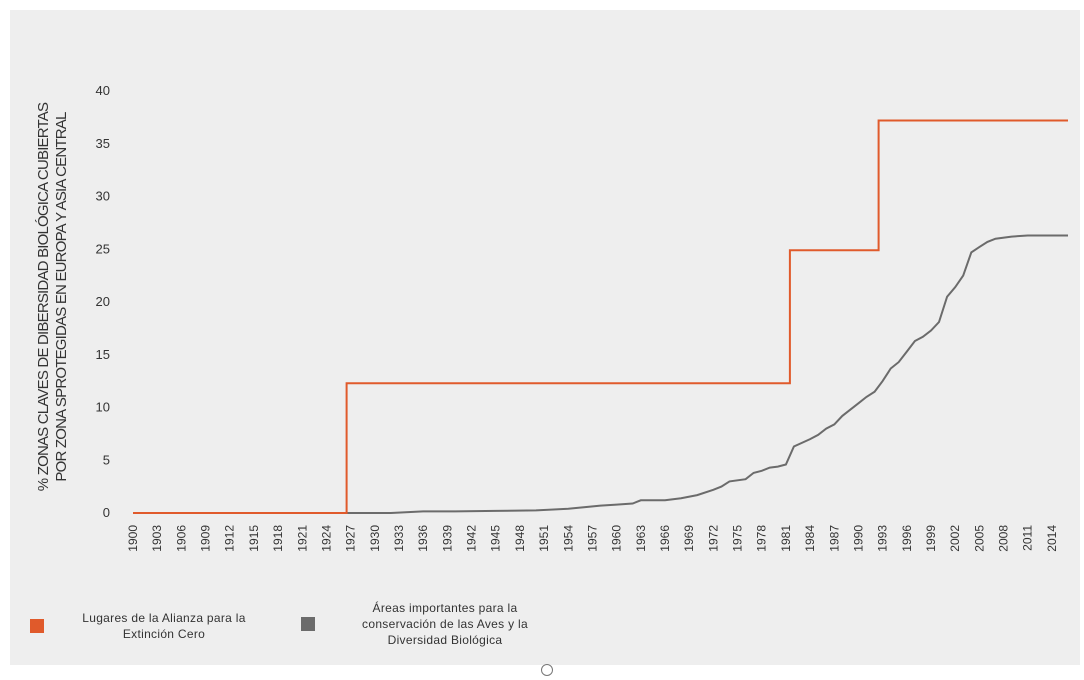 This screenshot has width=1084, height=680. I want to click on x-tick-label: 2014, so click(1052, 538).